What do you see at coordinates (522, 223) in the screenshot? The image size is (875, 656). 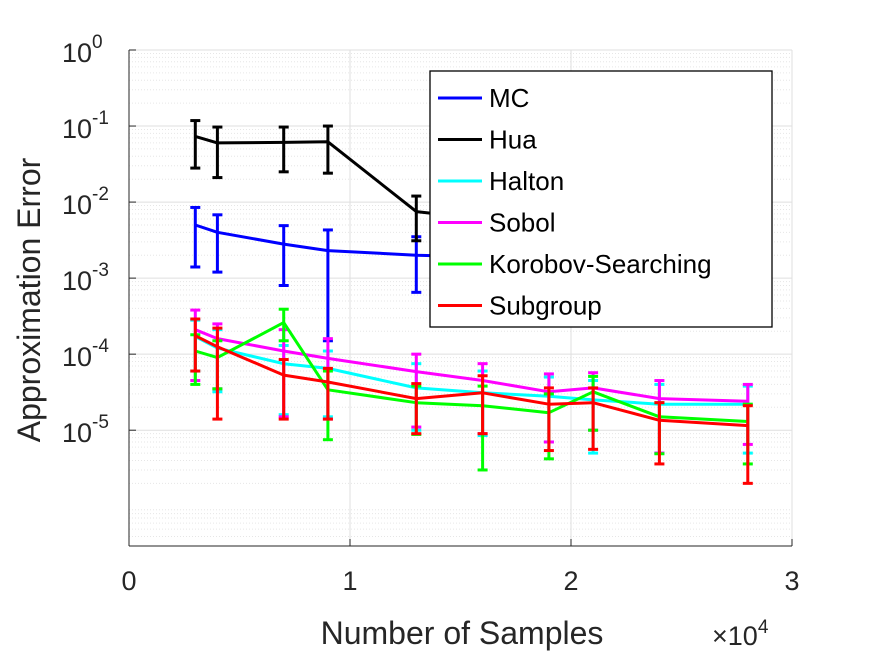 I see `legend-label: Sobol` at bounding box center [522, 223].